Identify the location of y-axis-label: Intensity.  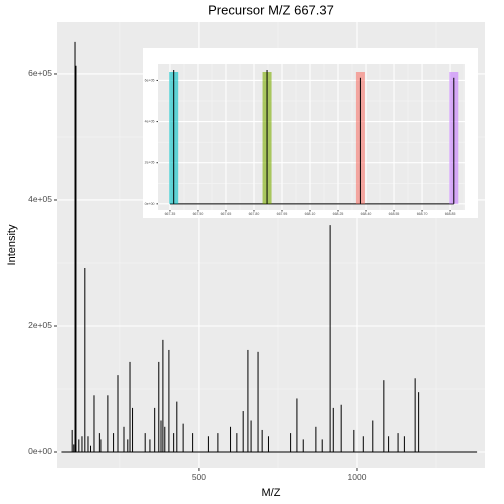
(12, 244).